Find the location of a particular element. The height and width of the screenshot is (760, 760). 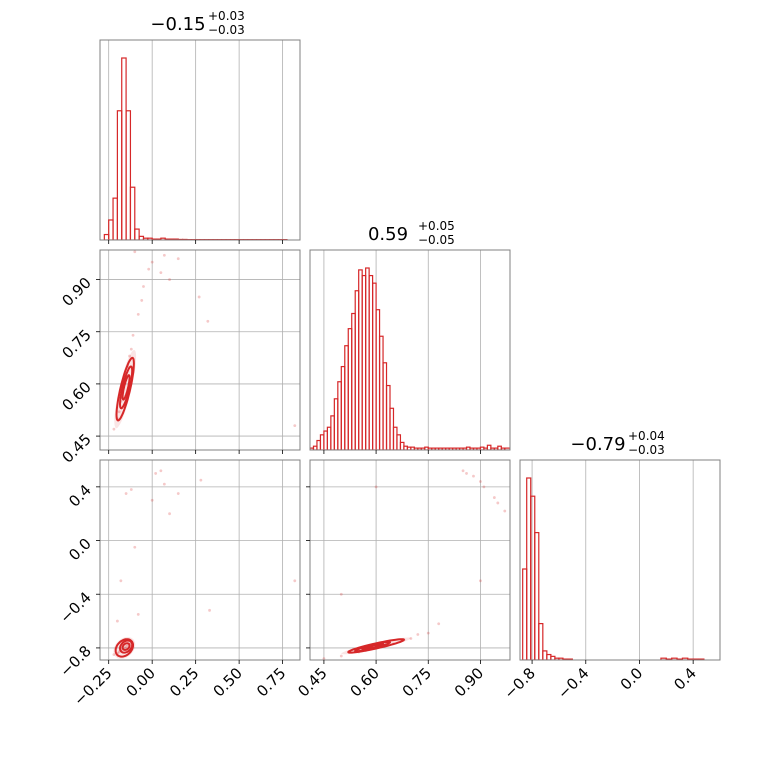

y-tick-label: 0.75 is located at coordinates (76, 344).